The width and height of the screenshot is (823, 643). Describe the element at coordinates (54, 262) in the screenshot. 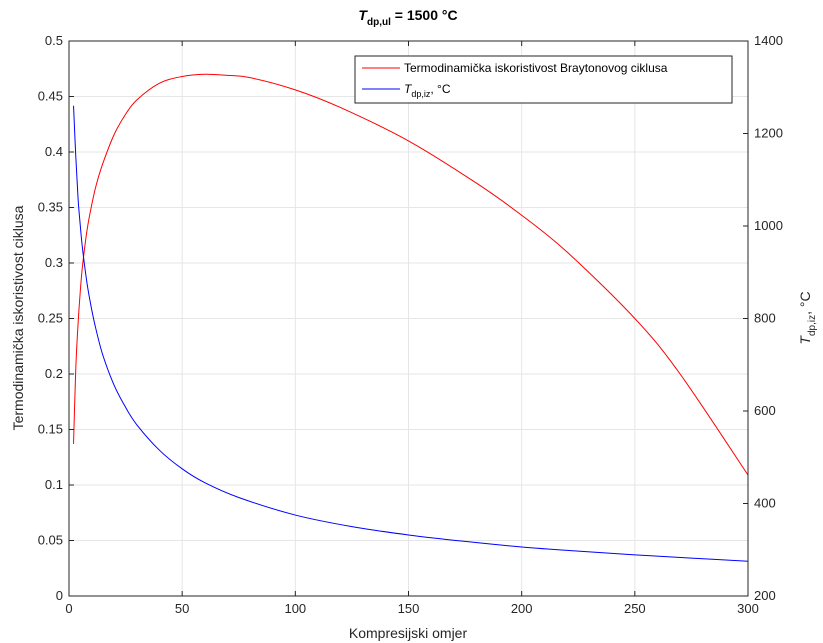

I see `left-y-tick-label: 0.3` at that location.